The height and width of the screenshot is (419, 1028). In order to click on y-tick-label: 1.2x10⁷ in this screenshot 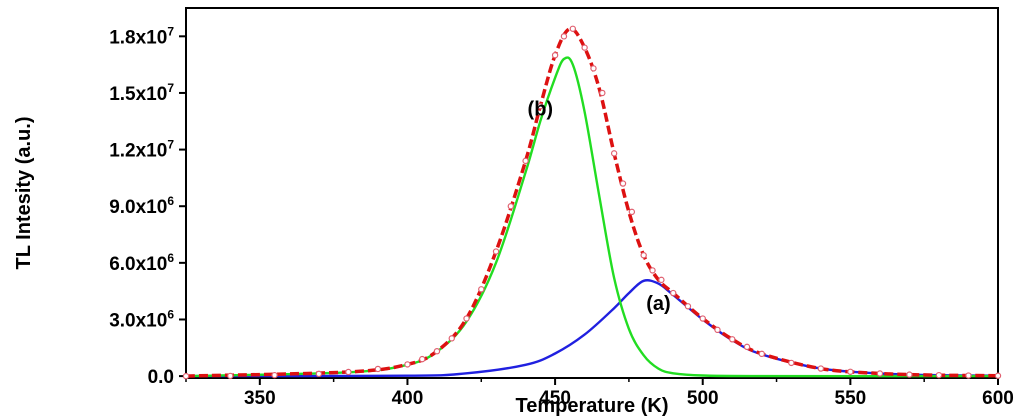, I will do `click(141, 150)`.